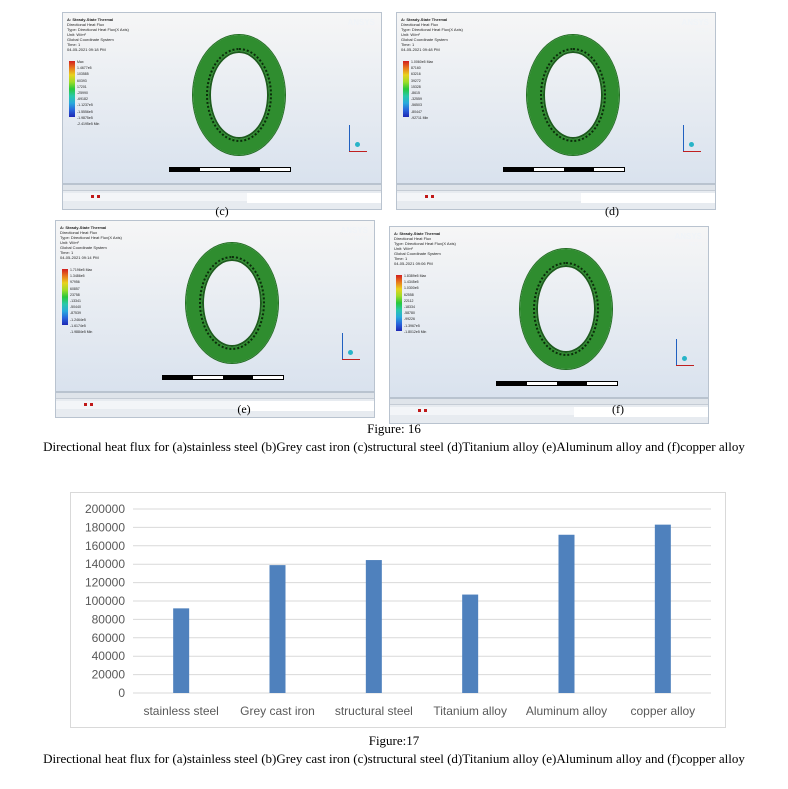 Image resolution: width=788 pixels, height=789 pixels. What do you see at coordinates (394, 740) in the screenshot?
I see `figure17-title: Figure:17` at bounding box center [394, 740].